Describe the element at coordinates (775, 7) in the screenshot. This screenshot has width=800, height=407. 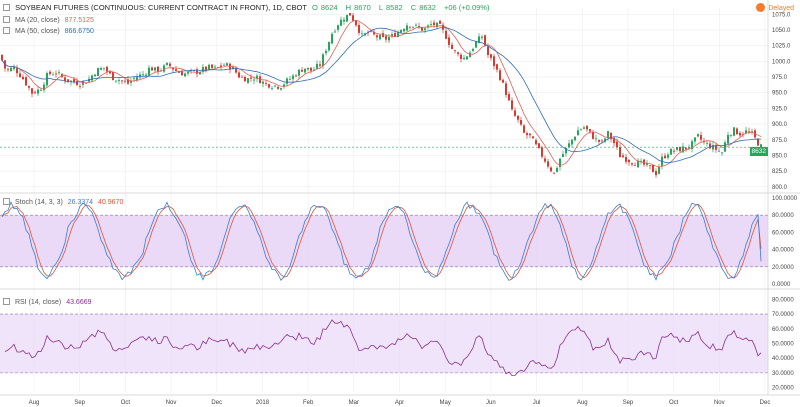
I see `delayed-badge: Delayed` at that location.